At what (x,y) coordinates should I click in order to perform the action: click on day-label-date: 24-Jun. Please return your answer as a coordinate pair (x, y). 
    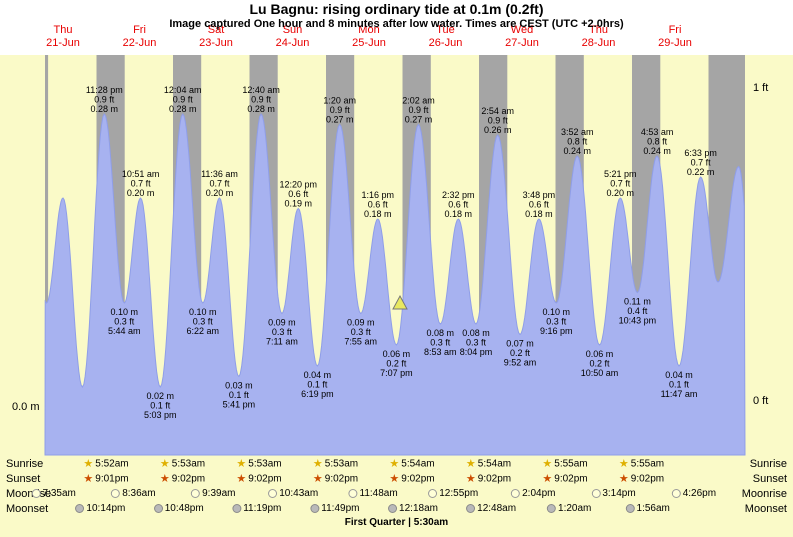
    Looking at the image, I should click on (293, 43).